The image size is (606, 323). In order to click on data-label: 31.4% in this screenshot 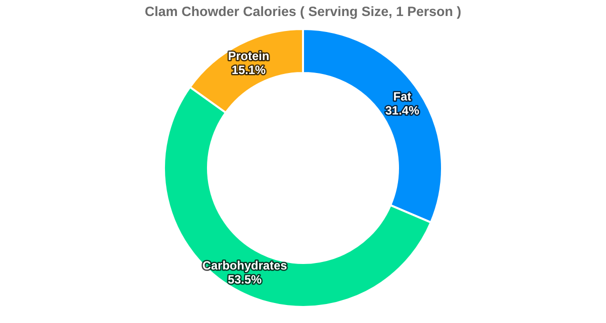, I will do `click(402, 110)`.